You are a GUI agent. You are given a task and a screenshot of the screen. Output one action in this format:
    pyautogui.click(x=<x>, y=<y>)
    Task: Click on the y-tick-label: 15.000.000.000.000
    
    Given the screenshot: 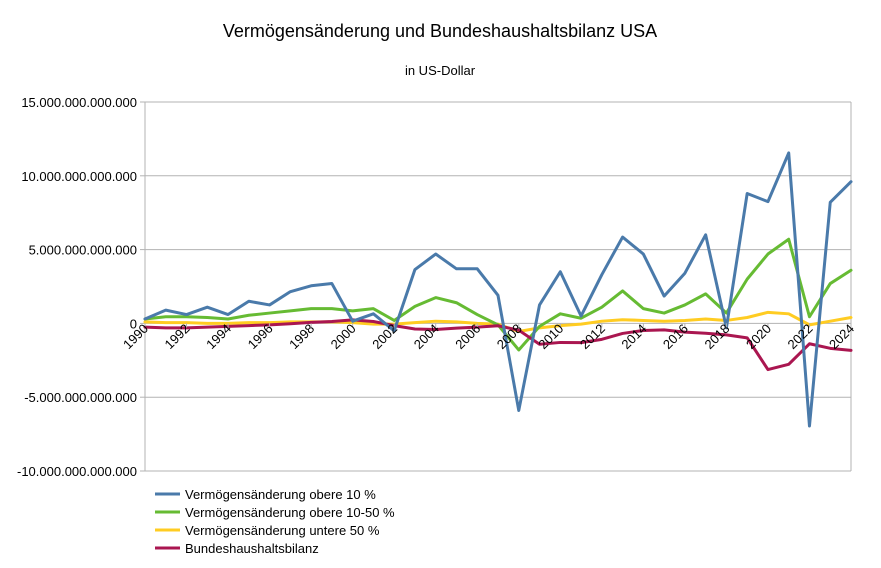 What is the action you would take?
    pyautogui.click(x=79, y=102)
    